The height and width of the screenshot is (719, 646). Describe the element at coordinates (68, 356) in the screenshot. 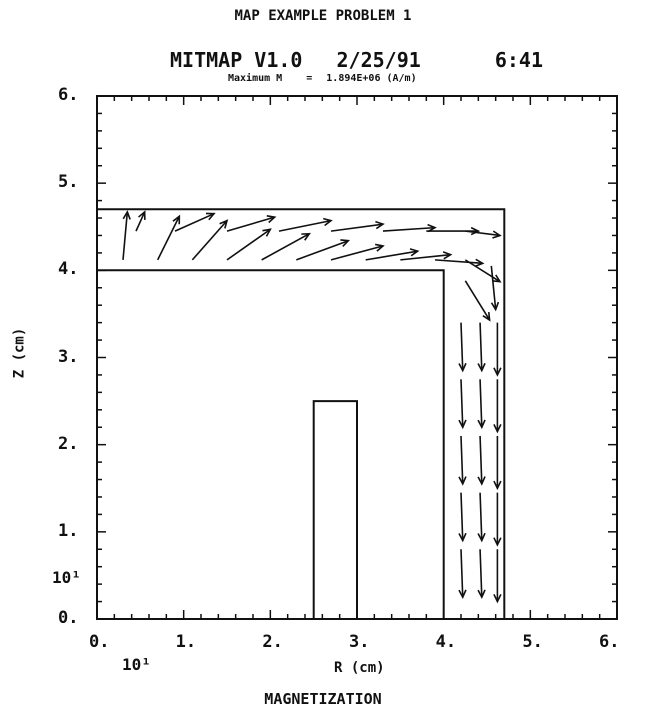

I see `y-tick-label: 3.` at that location.